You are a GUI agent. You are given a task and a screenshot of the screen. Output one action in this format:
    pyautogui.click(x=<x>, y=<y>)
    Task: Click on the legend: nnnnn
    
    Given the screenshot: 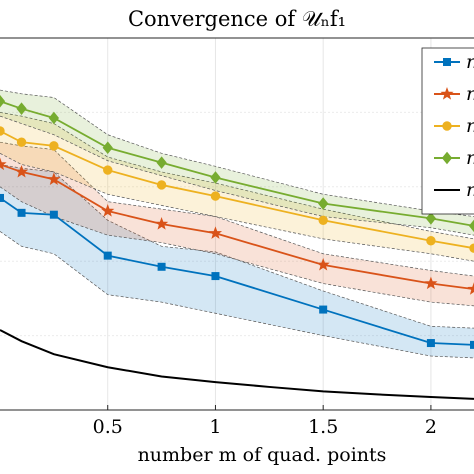 What is the action you would take?
    pyautogui.click(x=447, y=131)
    